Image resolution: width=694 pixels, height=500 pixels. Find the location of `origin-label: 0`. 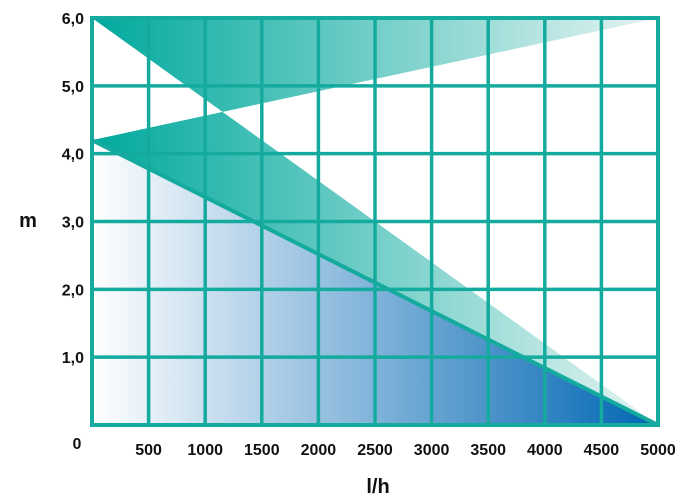

origin-label: 0 is located at coordinates (77, 444).